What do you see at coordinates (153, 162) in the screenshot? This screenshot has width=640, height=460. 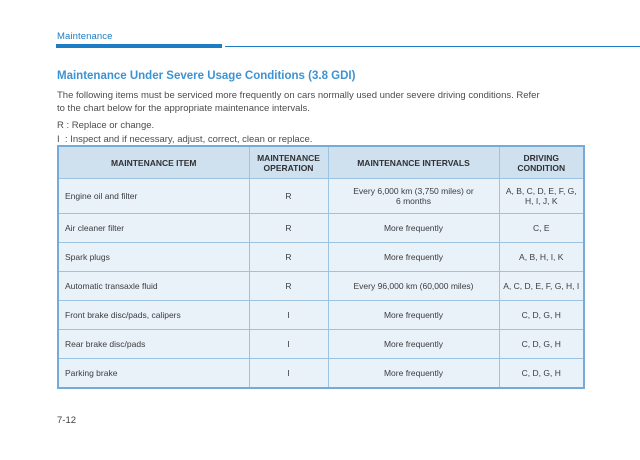 I see `column-header-maintenance-item: MAINTENANCE ITEM` at bounding box center [153, 162].